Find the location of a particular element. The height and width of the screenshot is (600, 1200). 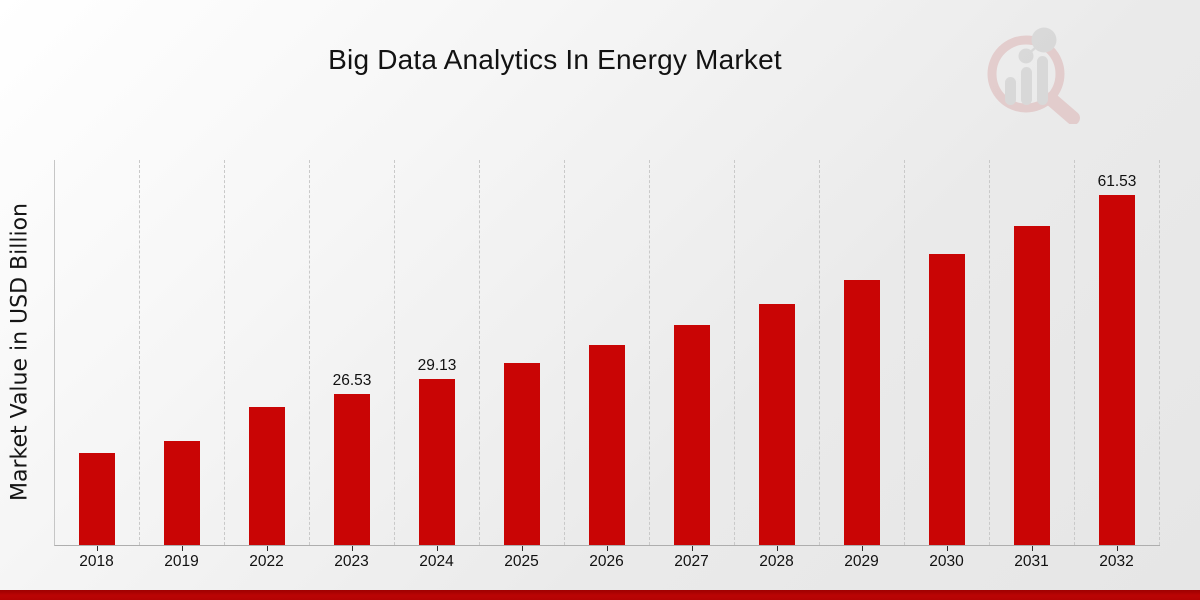

x-axis-tick-2024 is located at coordinates (437, 548).